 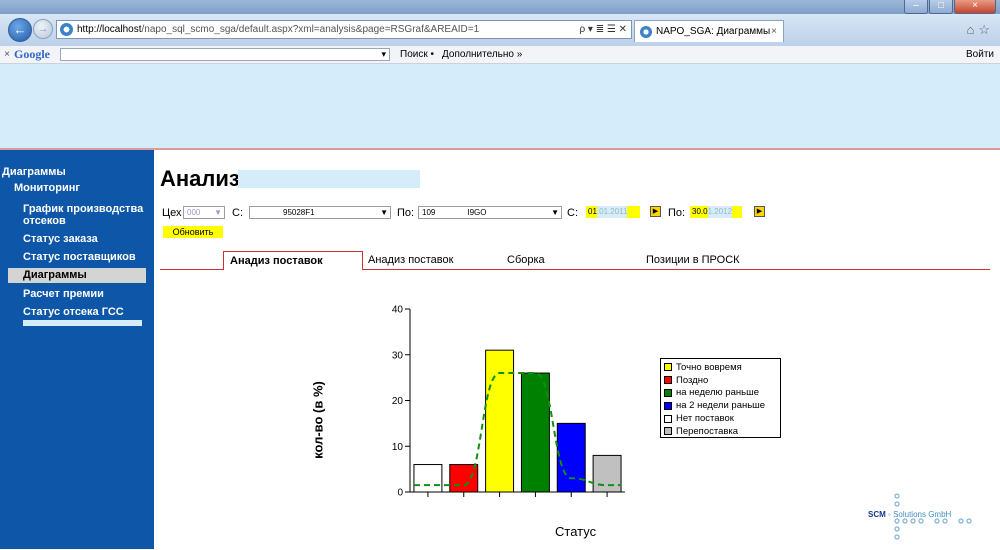 What do you see at coordinates (237, 213) in the screenshot?
I see `from-label: С:` at bounding box center [237, 213].